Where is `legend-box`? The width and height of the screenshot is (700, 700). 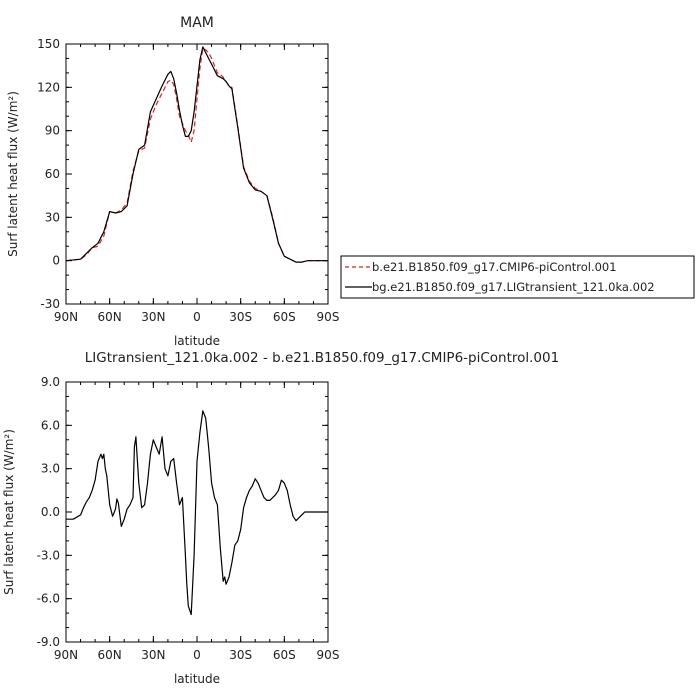
legend-box is located at coordinates (517, 277).